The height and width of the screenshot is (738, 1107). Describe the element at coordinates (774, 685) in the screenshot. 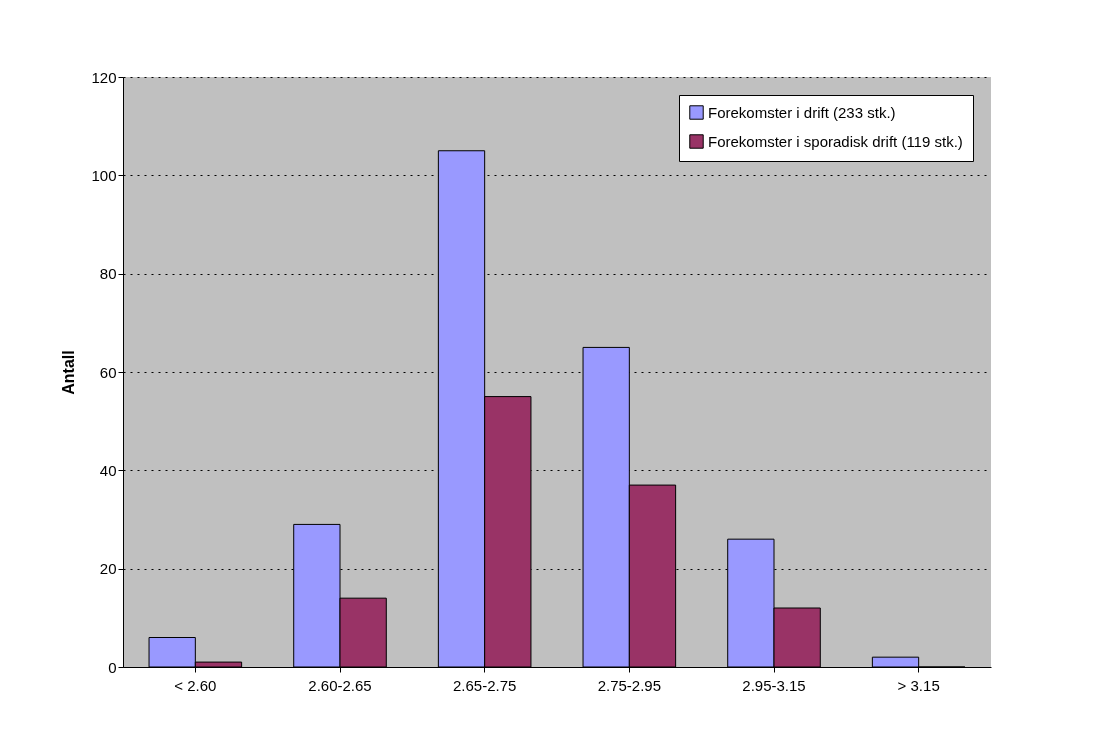

I see `x-tick-label: 2.95-3.15` at that location.